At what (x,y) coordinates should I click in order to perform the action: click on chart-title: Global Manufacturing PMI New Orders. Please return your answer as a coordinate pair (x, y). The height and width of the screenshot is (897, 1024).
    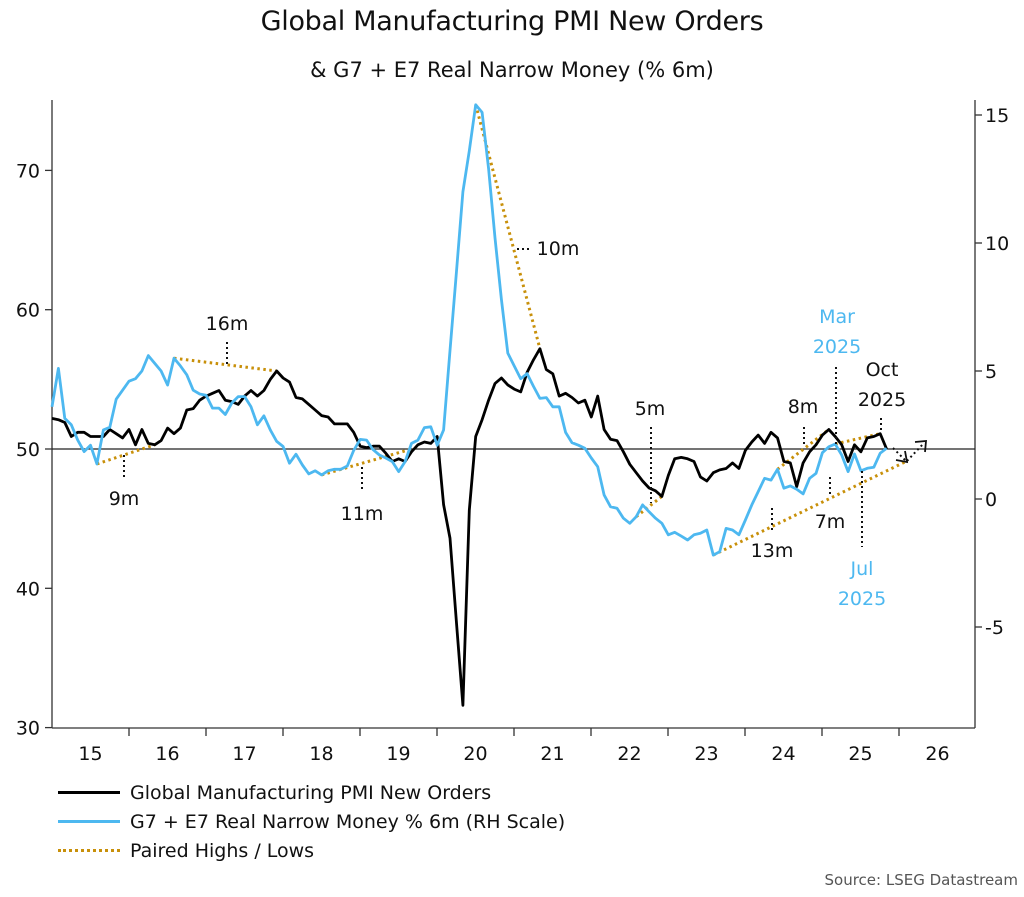
    Looking at the image, I should click on (512, 21).